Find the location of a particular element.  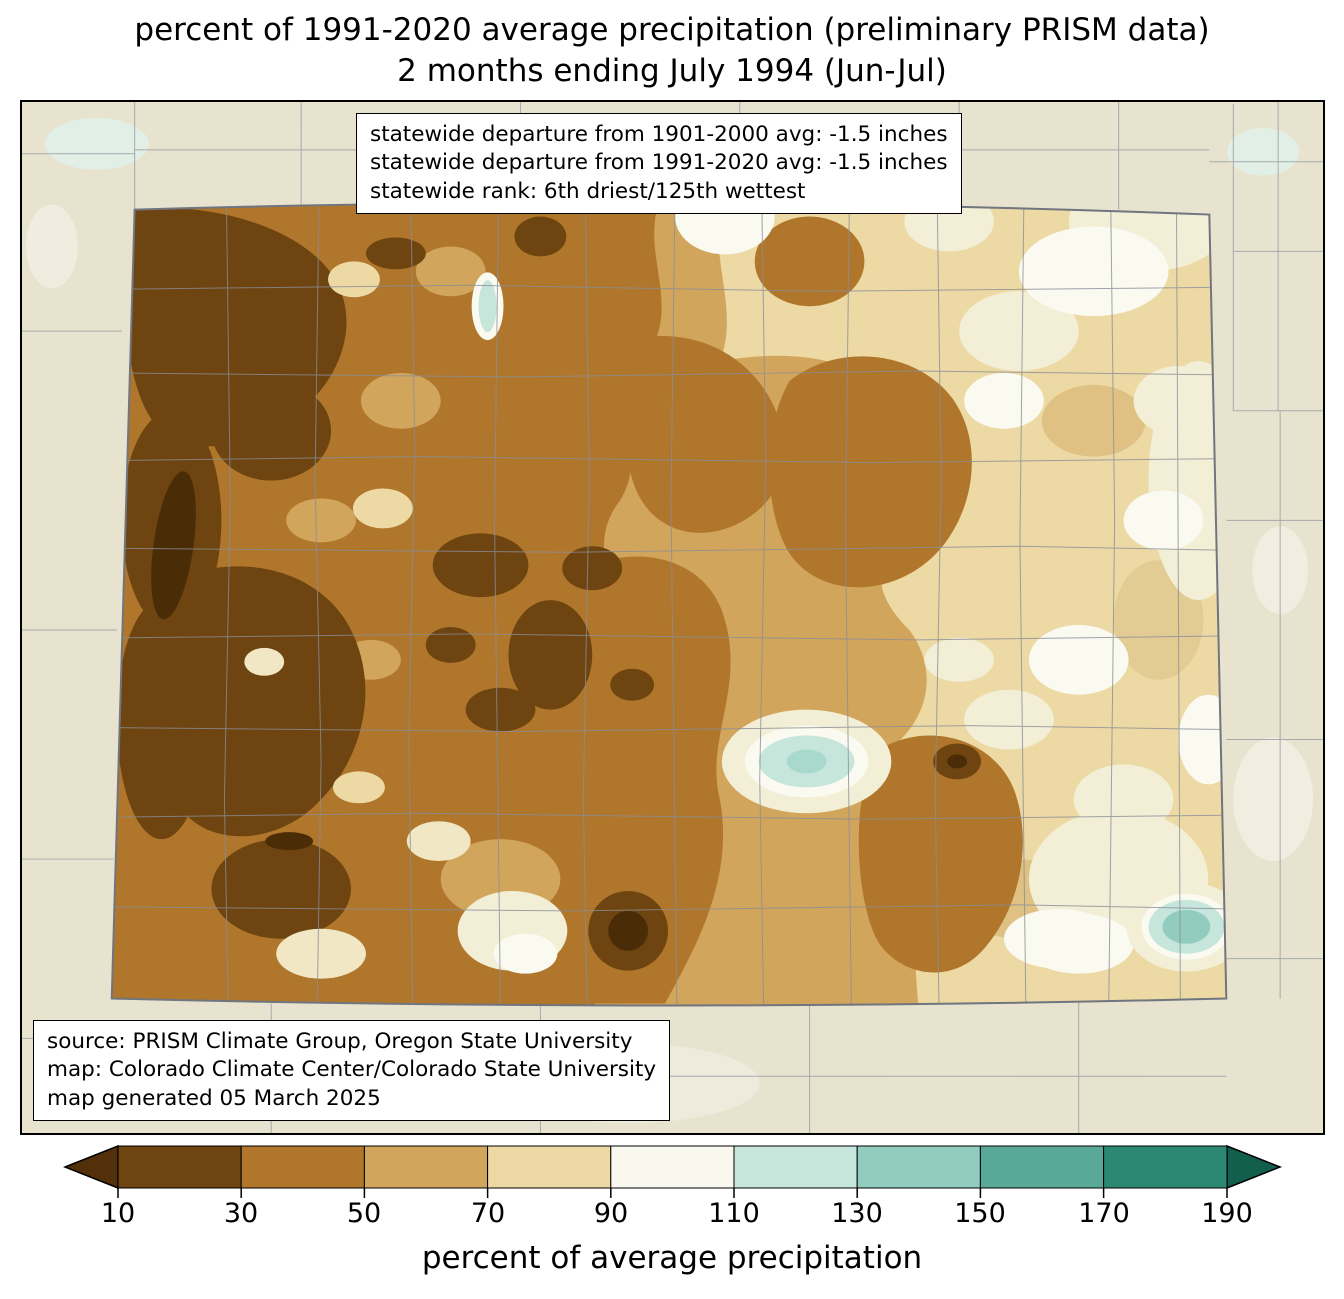

colorbar is located at coordinates (672, 1173).